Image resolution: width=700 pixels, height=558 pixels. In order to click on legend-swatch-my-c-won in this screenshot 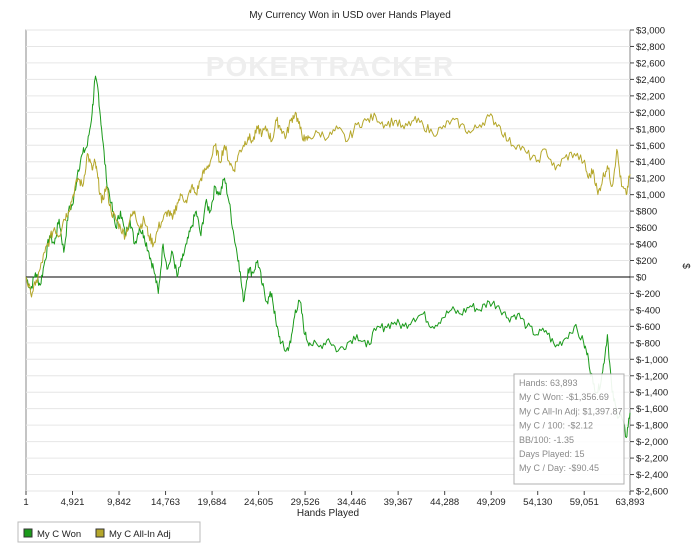, I will do `click(28, 533)`.